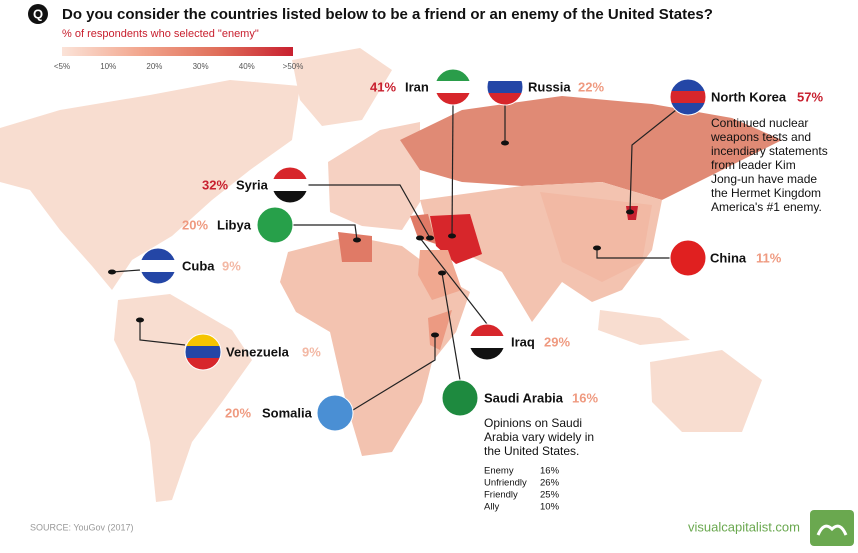 The height and width of the screenshot is (553, 858). What do you see at coordinates (501, 495) in the screenshot?
I see `table-label: Friendly` at bounding box center [501, 495].